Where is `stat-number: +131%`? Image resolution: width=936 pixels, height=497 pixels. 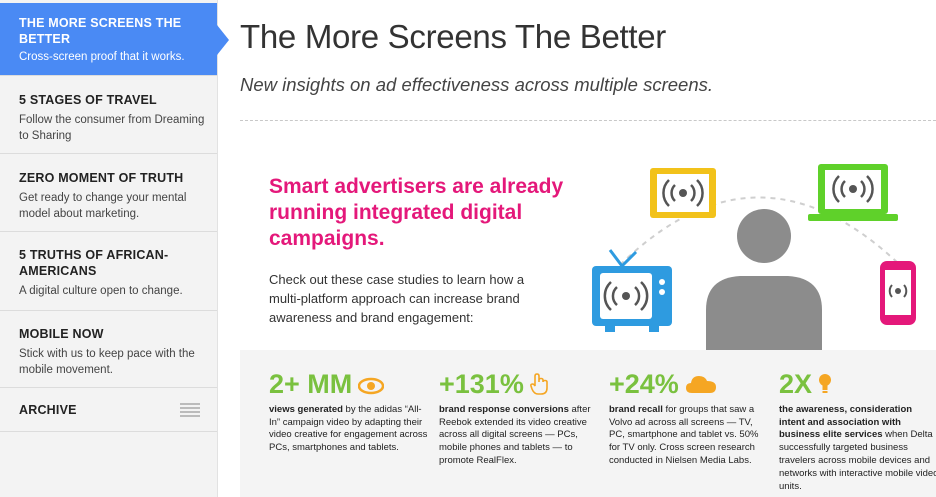
stat-number: +131% is located at coordinates (519, 385).